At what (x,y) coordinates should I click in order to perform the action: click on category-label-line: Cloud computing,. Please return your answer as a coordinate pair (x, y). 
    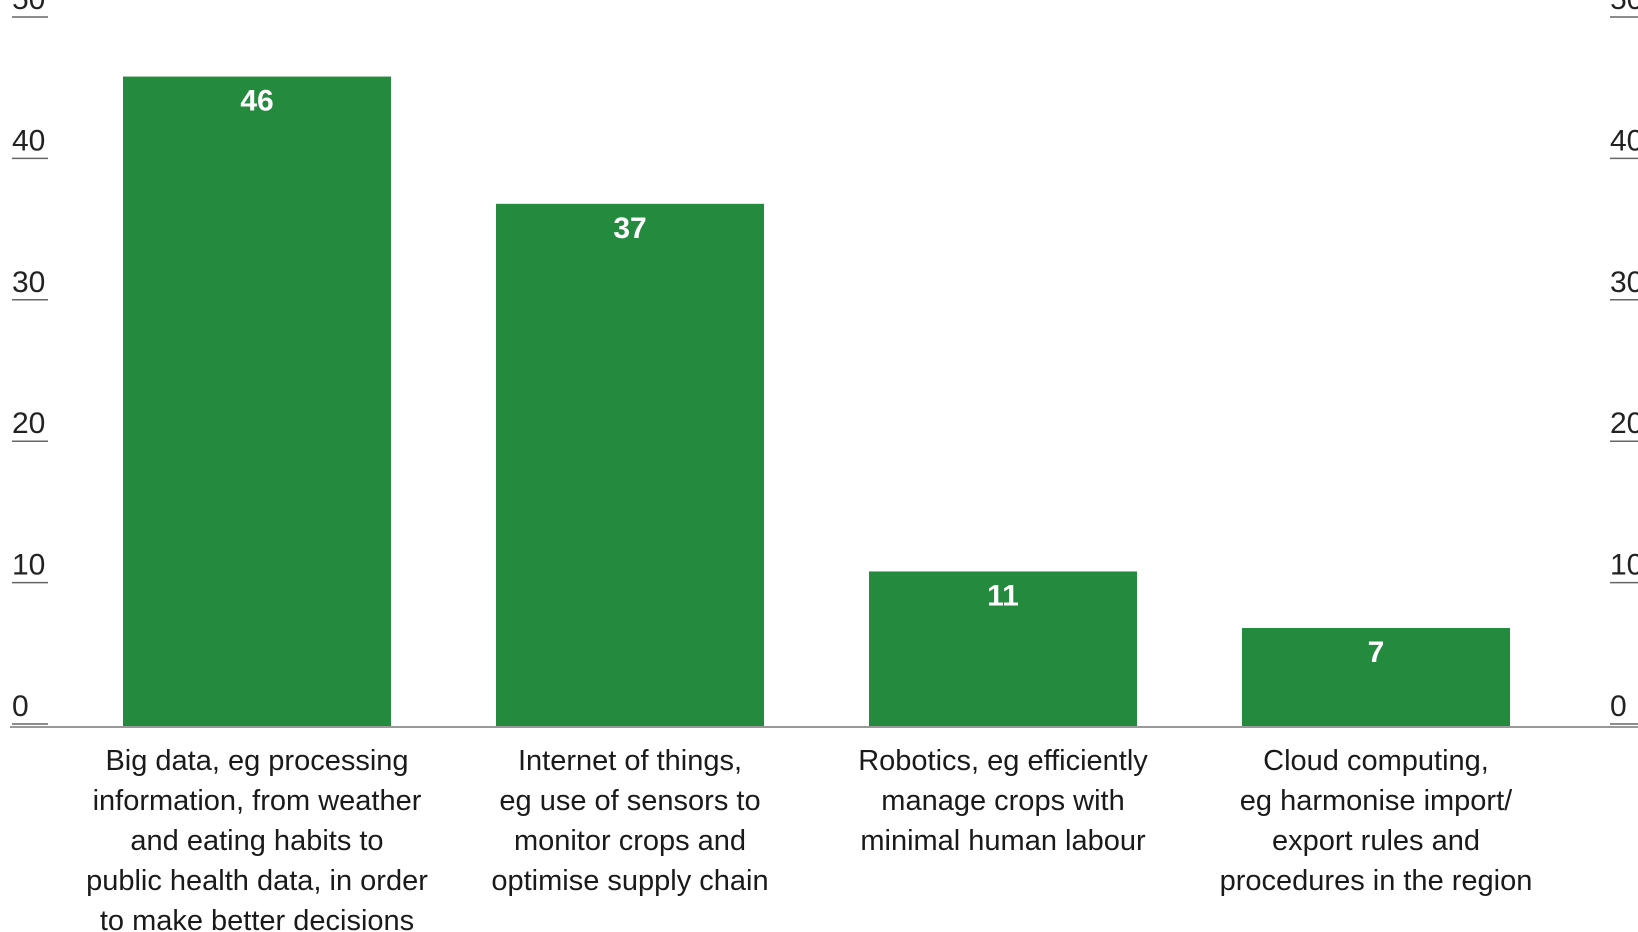
    Looking at the image, I should click on (1376, 761).